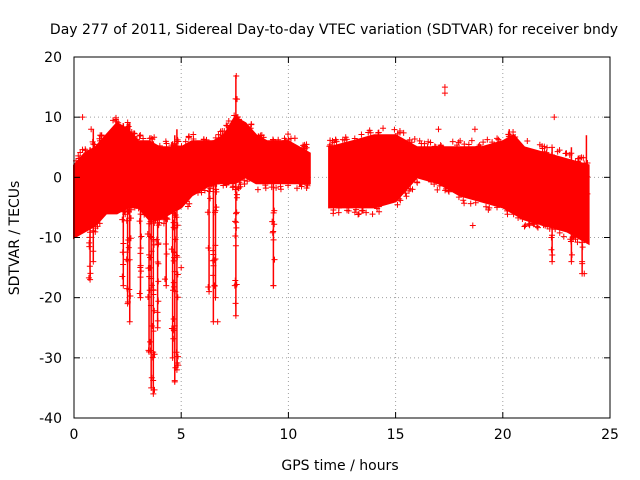 The image size is (640, 480). I want to click on y-tick-label: -20, so click(50, 299).